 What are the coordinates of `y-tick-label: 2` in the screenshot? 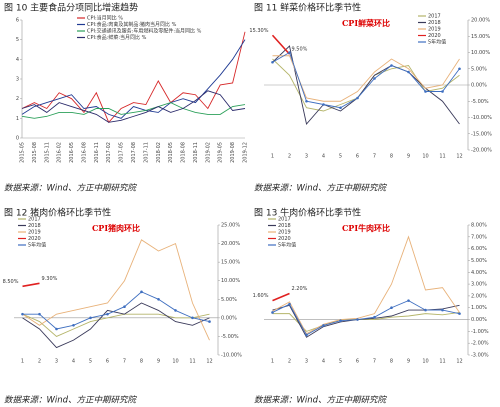 It's located at (17, 99).